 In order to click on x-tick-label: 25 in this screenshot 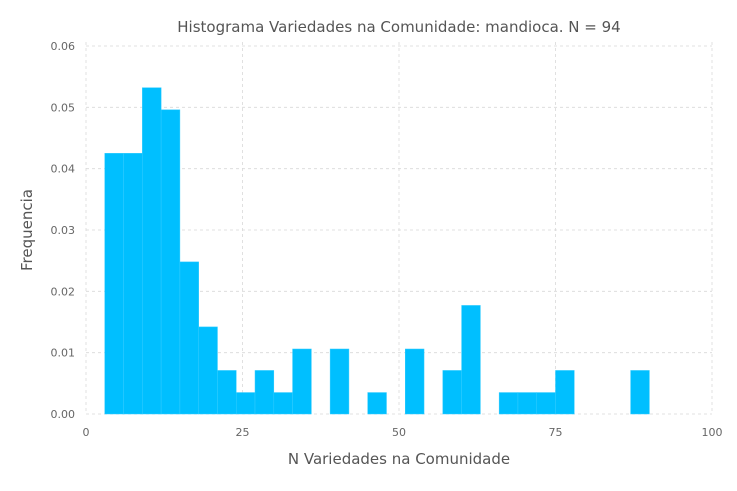, I will do `click(243, 432)`.